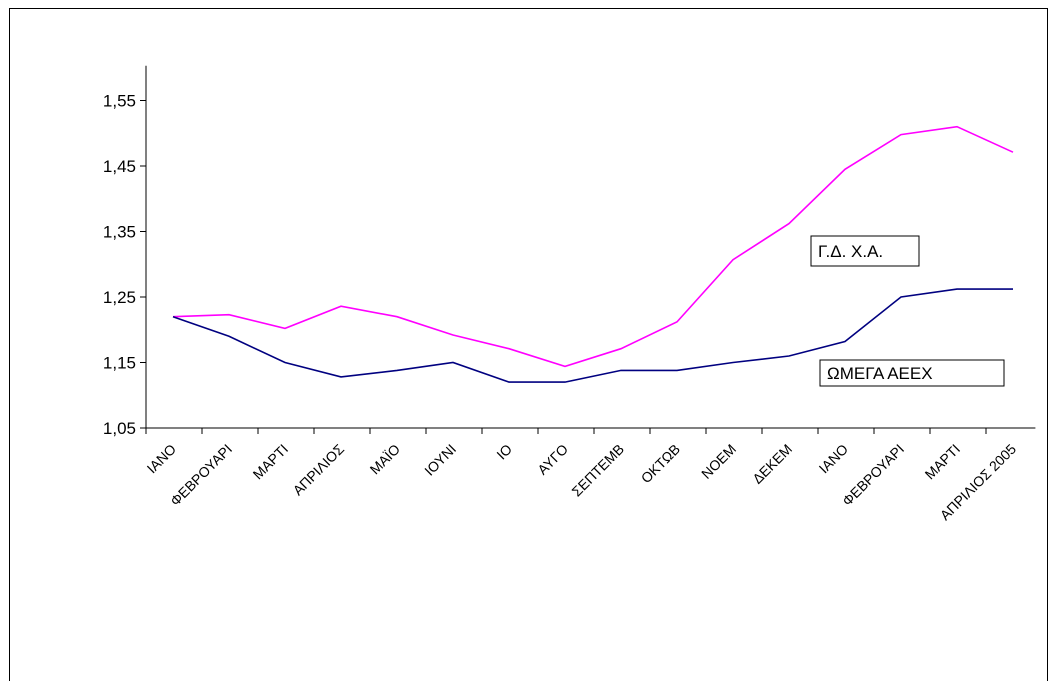 Image resolution: width=1056 pixels, height=681 pixels. I want to click on series-label-text: ΩΜΕΓΑ ΑΕΕΧ, so click(880, 373).